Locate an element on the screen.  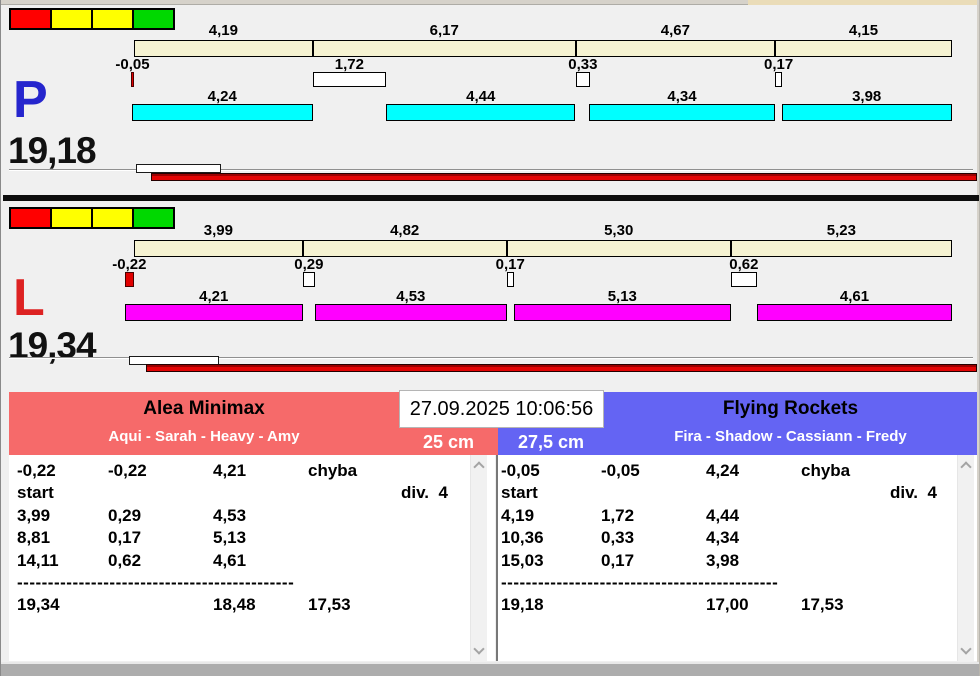
log-value: 17,00 is located at coordinates (727, 605).